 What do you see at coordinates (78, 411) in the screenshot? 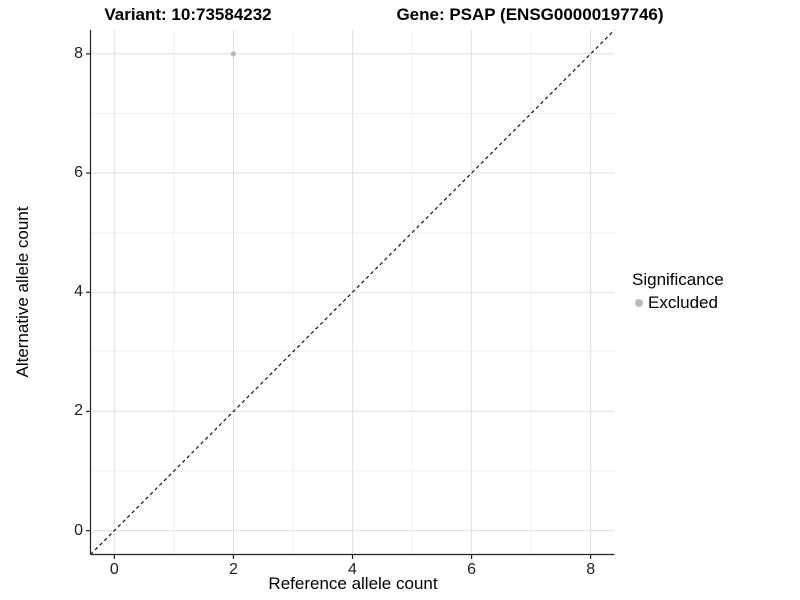
I see `y-tick-label: 2` at bounding box center [78, 411].